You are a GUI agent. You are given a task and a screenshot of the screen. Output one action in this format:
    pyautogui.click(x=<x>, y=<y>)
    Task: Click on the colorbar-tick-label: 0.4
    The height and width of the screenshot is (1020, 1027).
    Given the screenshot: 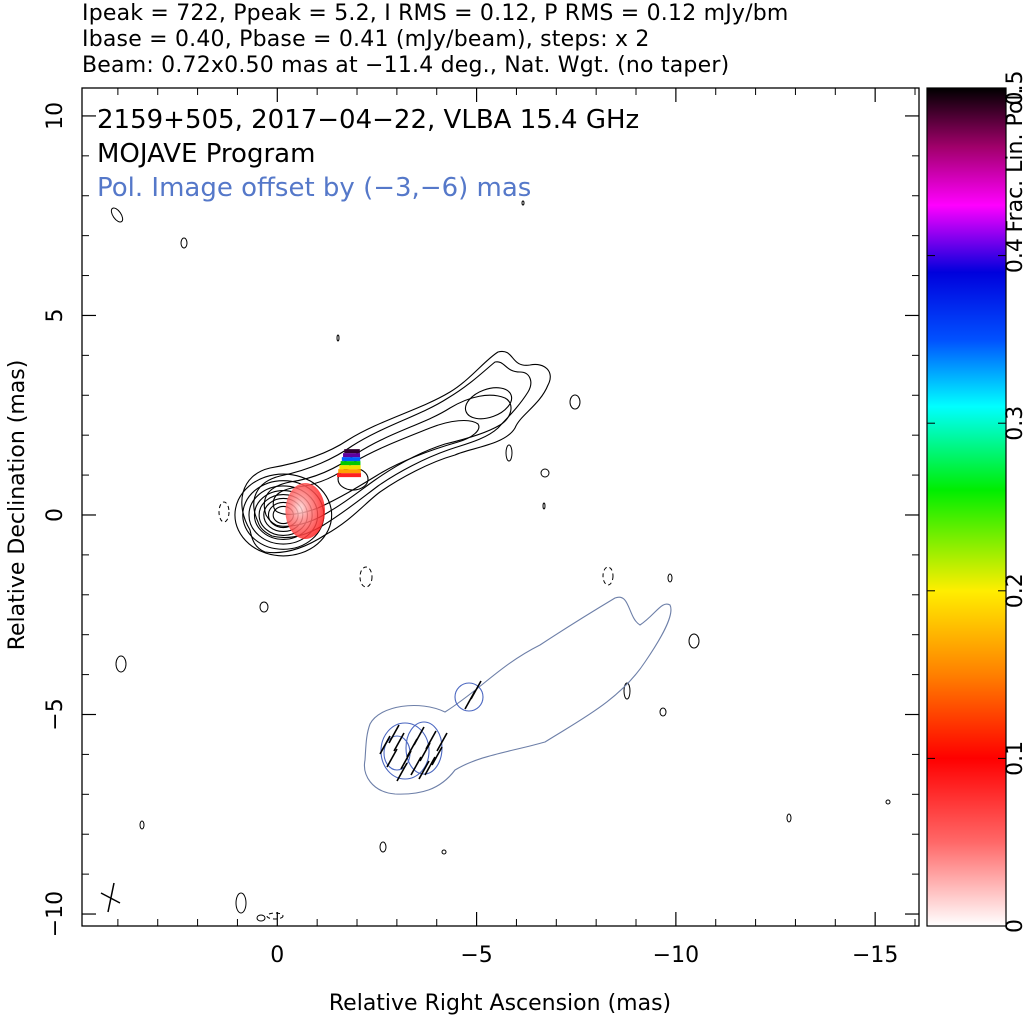 What is the action you would take?
    pyautogui.click(x=1015, y=255)
    